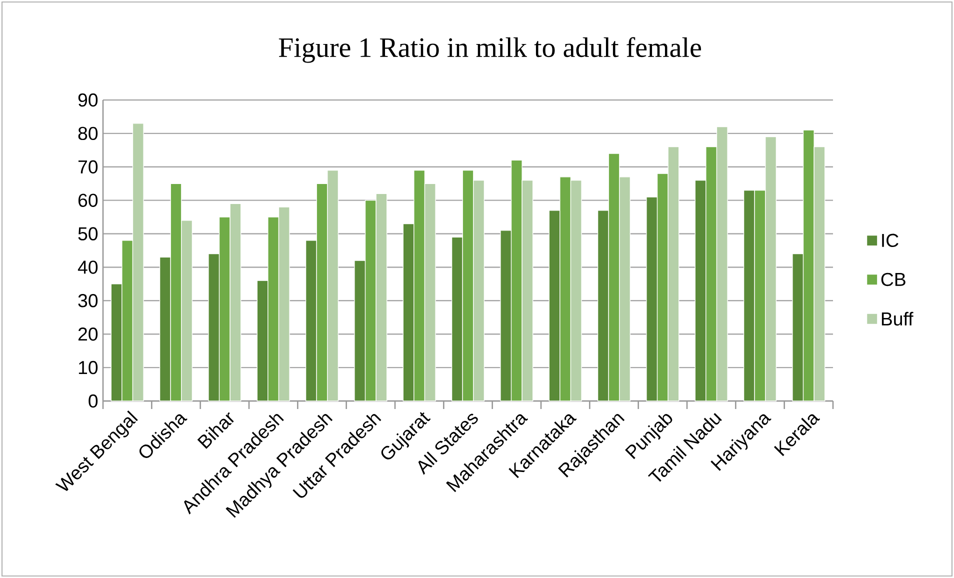 This screenshot has width=954, height=578. Describe the element at coordinates (88, 267) in the screenshot. I see `y-tick-label: 40` at that location.